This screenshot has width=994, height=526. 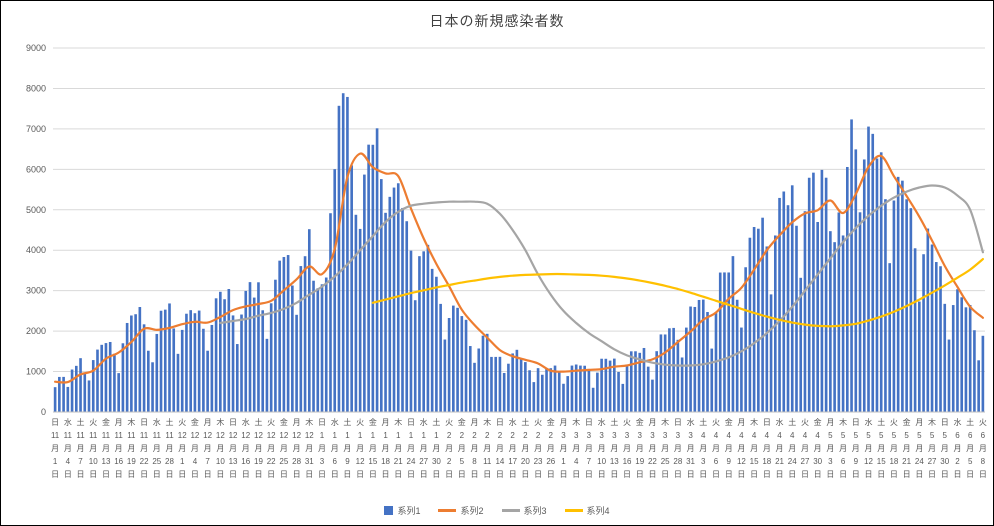 What do you see at coordinates (598, 511) in the screenshot?
I see `legend-label-series4: 系列4` at bounding box center [598, 511].